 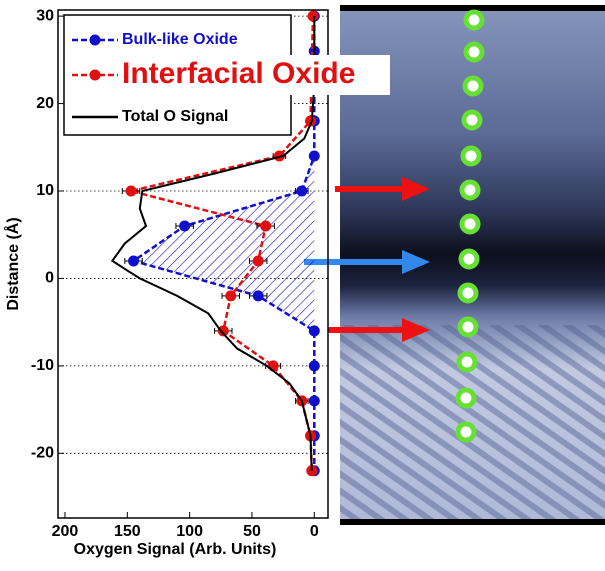 I want to click on arrows, so click(x=367, y=259).